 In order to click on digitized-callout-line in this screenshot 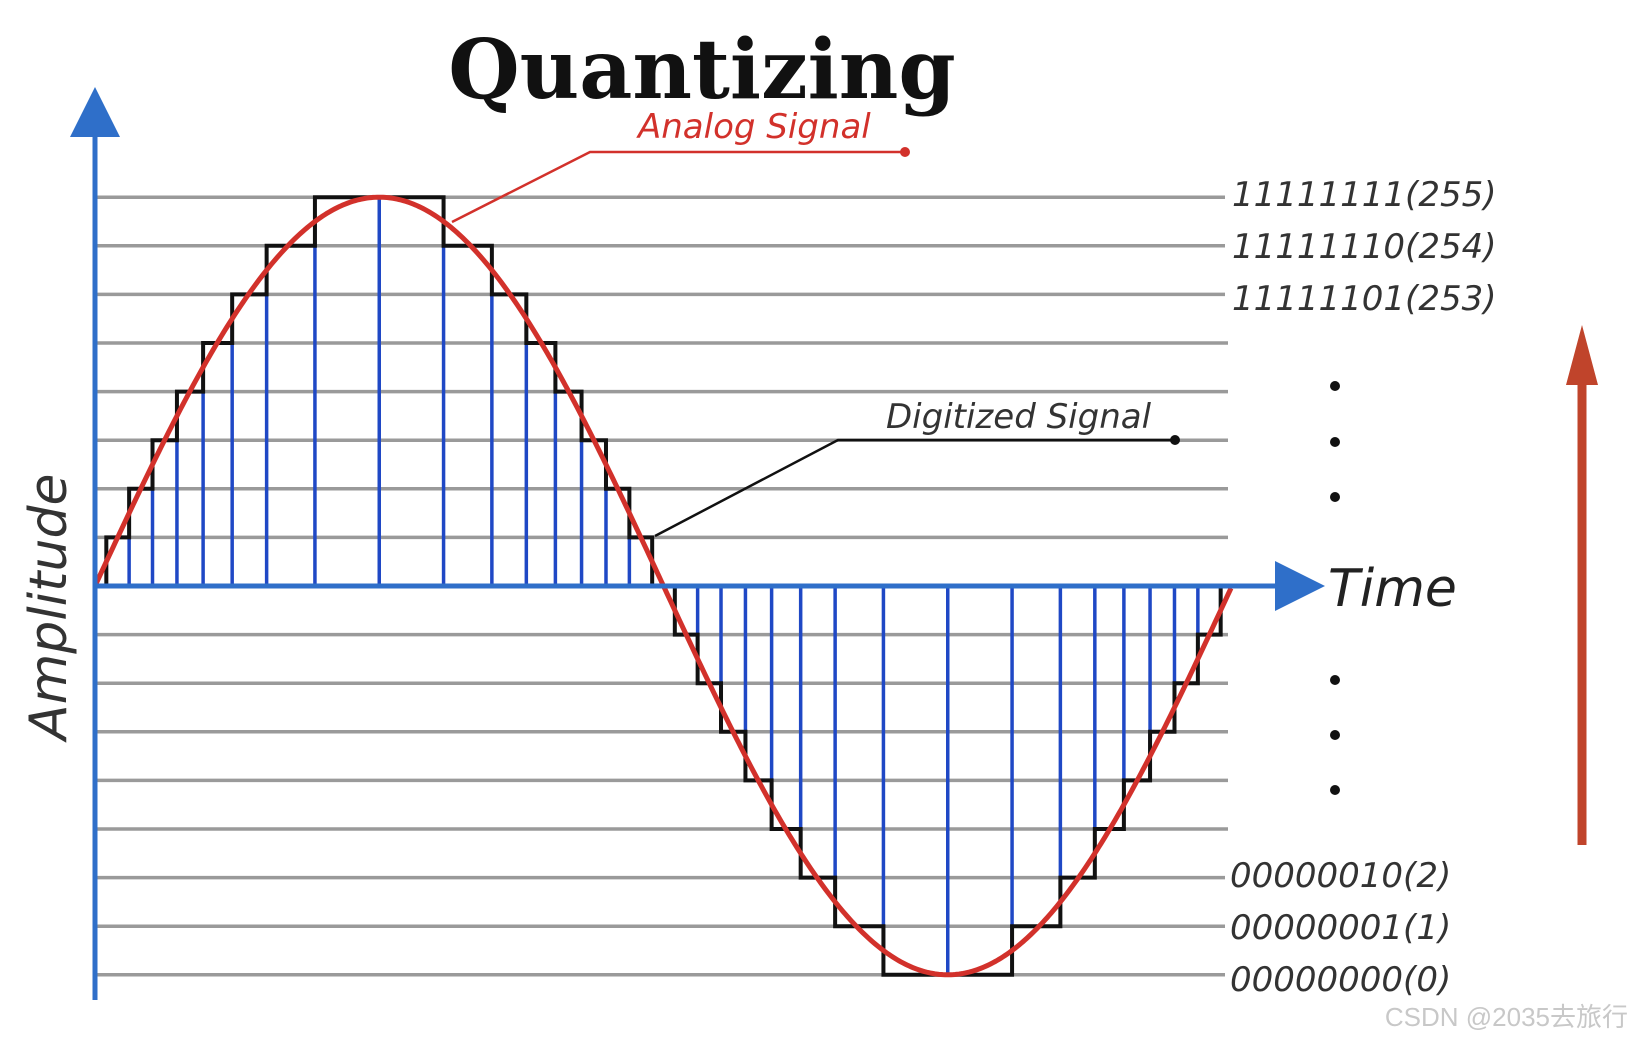, I will do `click(914, 488)`.